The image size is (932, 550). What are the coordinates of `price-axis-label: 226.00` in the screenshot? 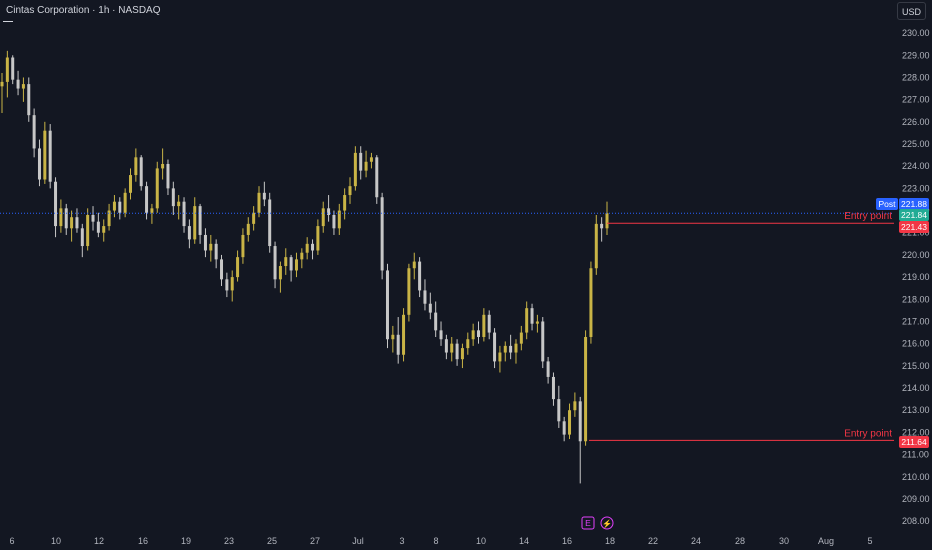 It's located at (916, 122).